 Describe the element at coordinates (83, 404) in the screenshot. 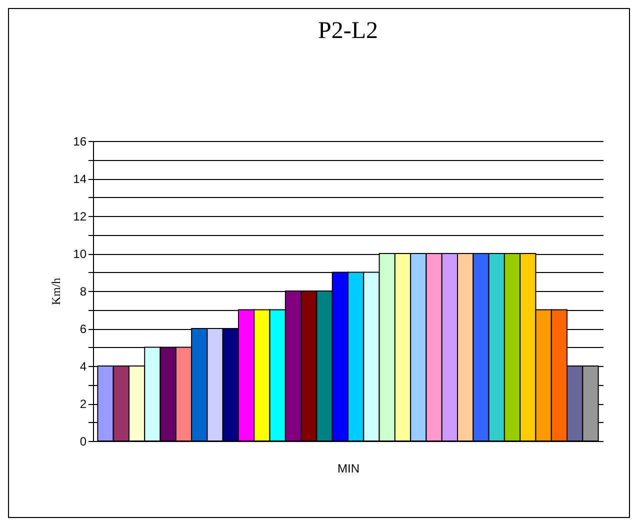

I see `y-tick-label: 2` at that location.